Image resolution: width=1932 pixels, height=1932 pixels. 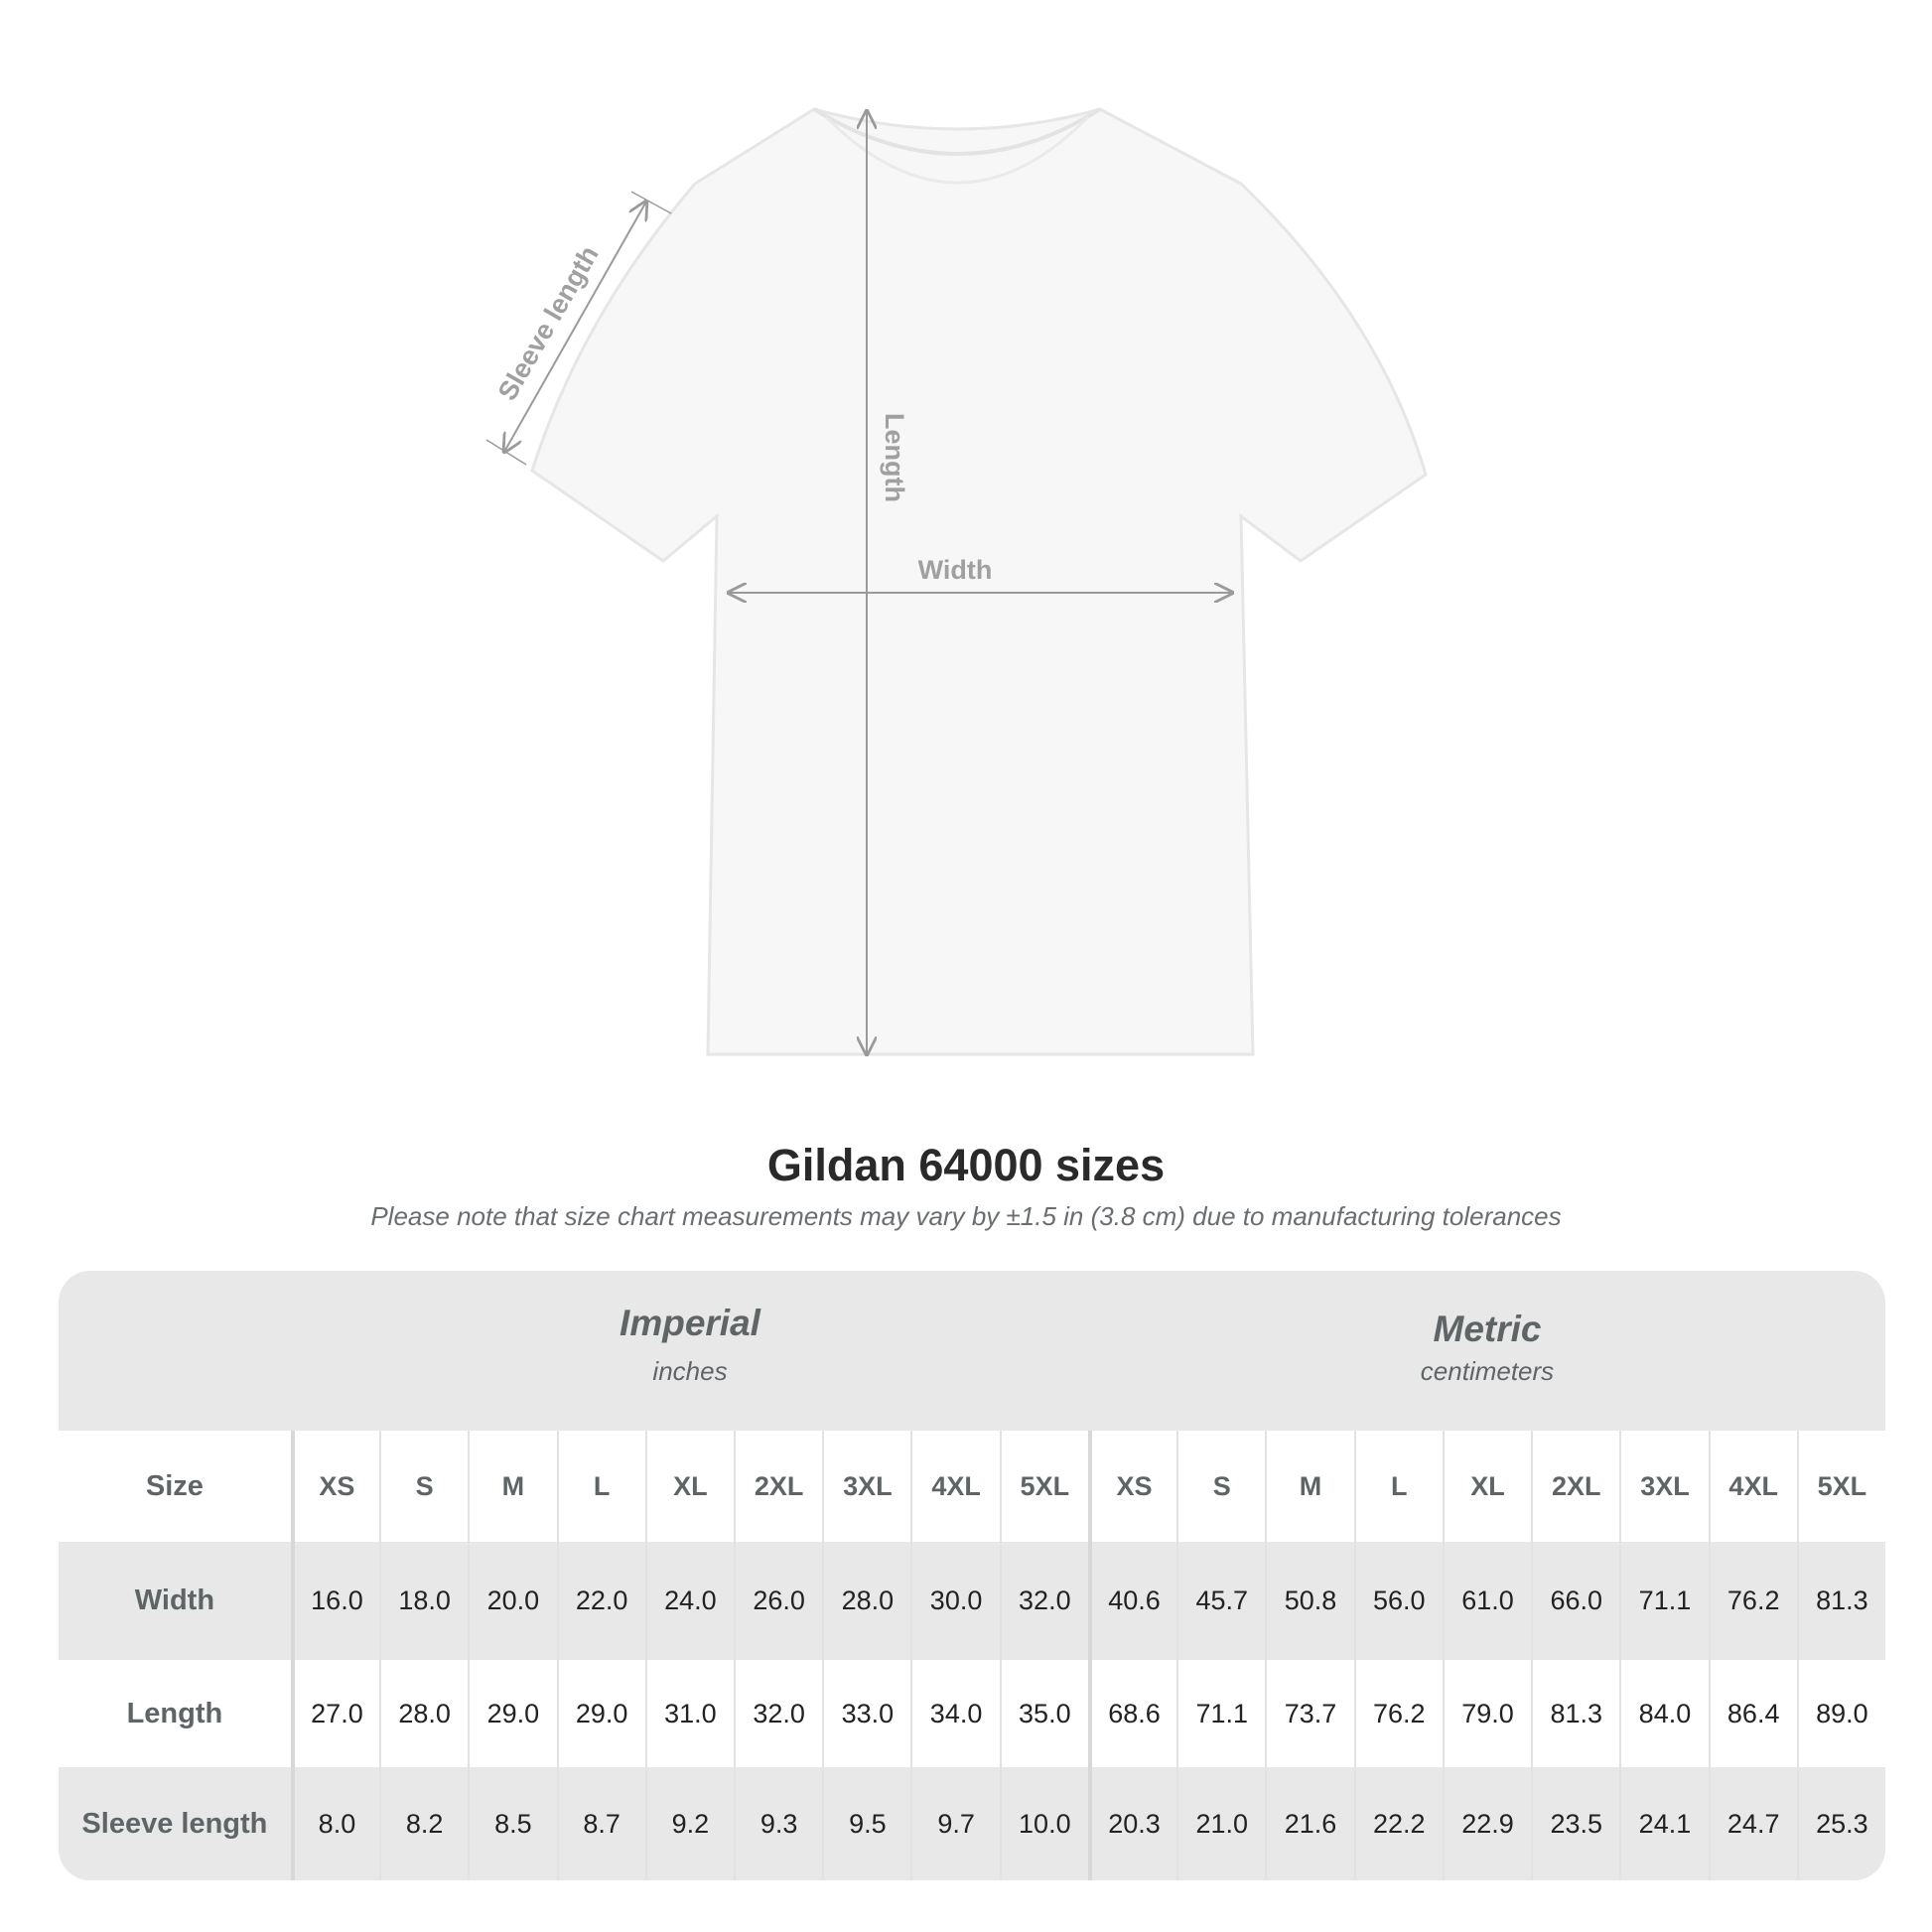 I want to click on sleeve-arrow, so click(x=575, y=327).